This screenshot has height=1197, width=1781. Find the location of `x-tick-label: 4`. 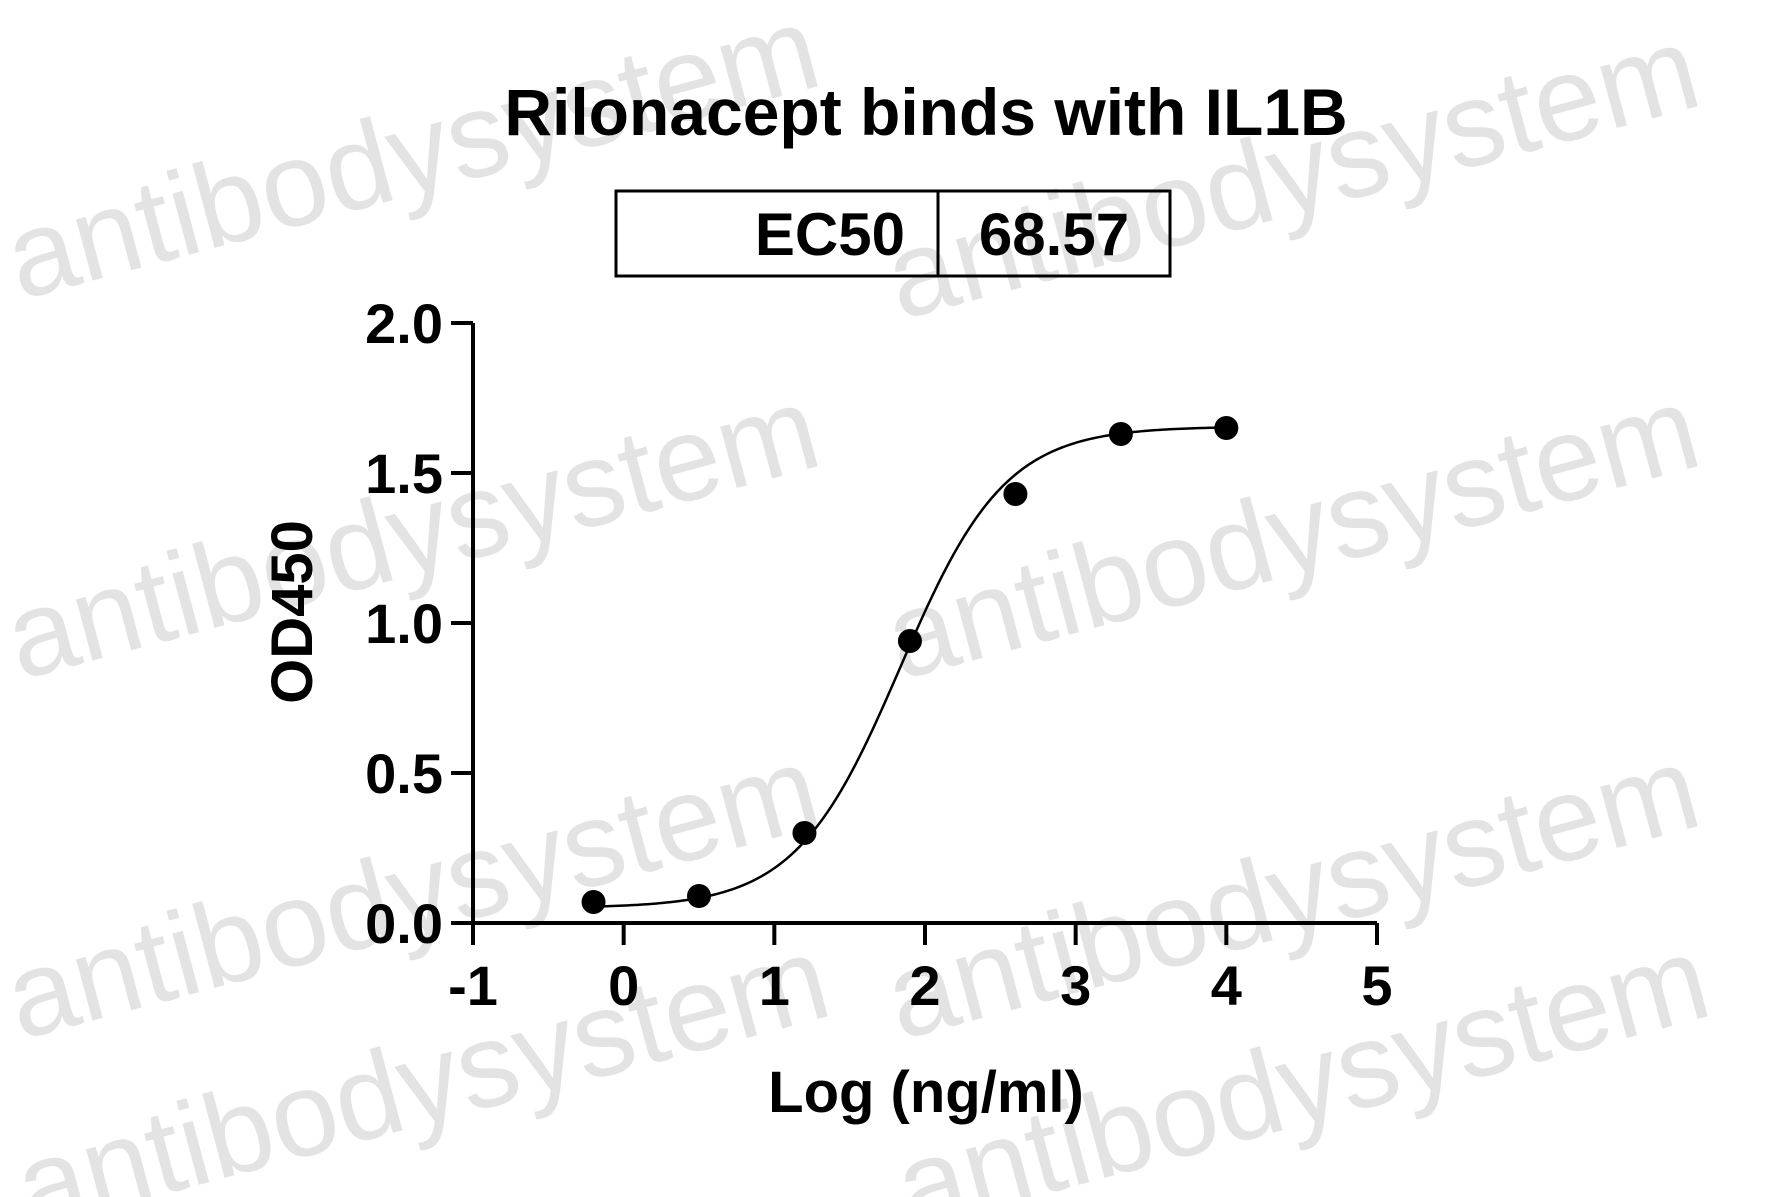

x-tick-label: 4 is located at coordinates (1226, 985).